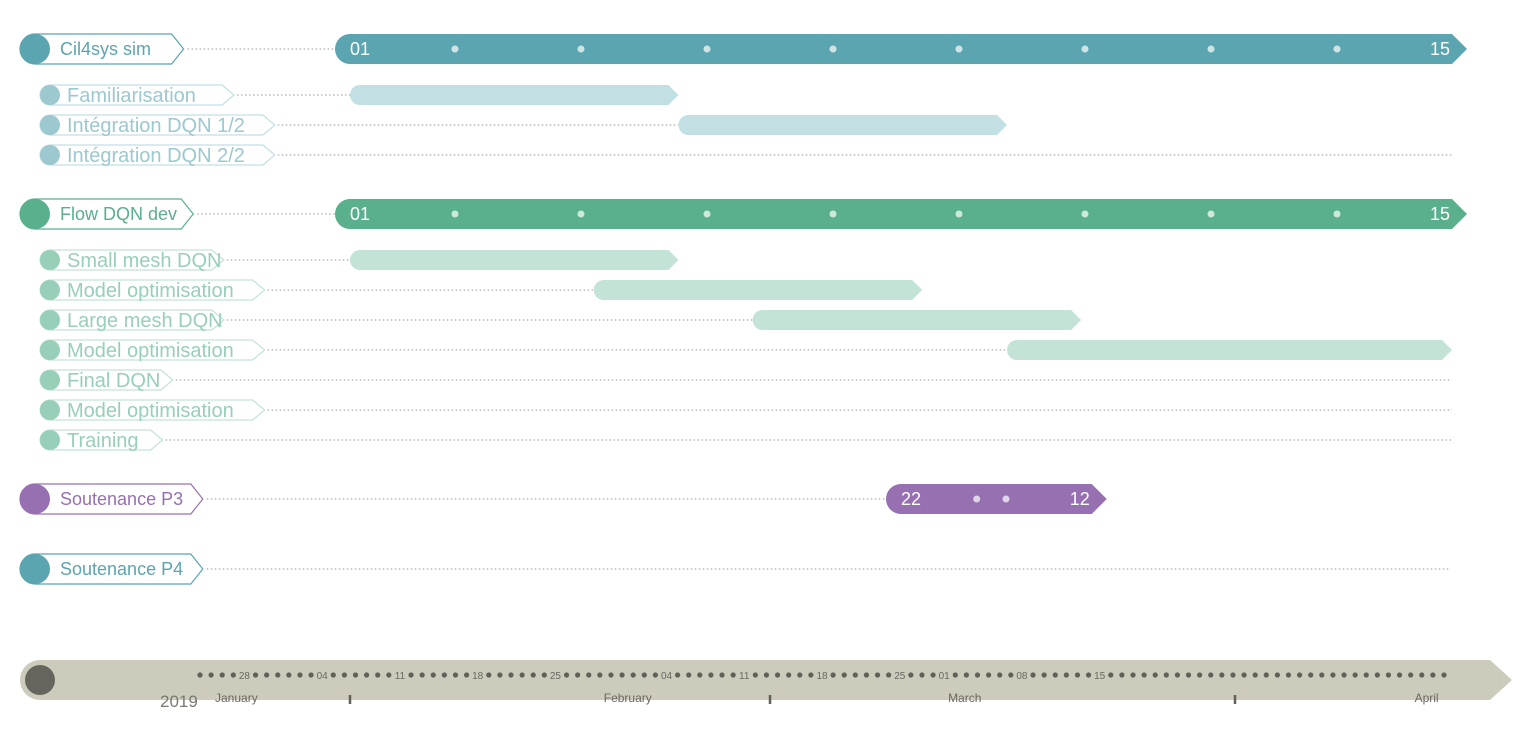  I want to click on task-label-pill, so click(137, 95).